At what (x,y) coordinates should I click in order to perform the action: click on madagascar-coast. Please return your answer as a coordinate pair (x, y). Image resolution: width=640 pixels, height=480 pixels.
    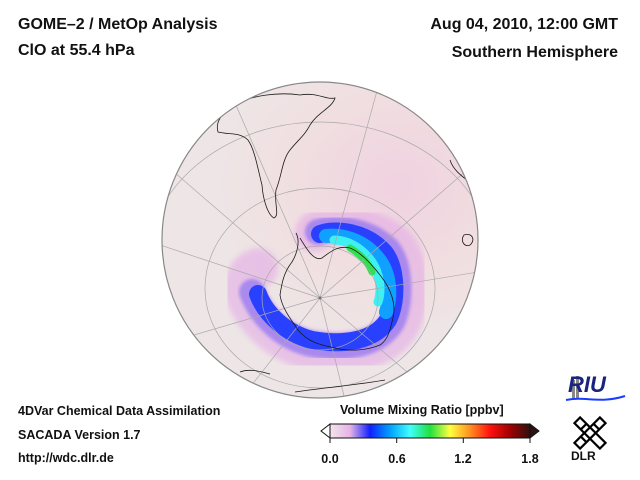
    Looking at the image, I should click on (468, 240).